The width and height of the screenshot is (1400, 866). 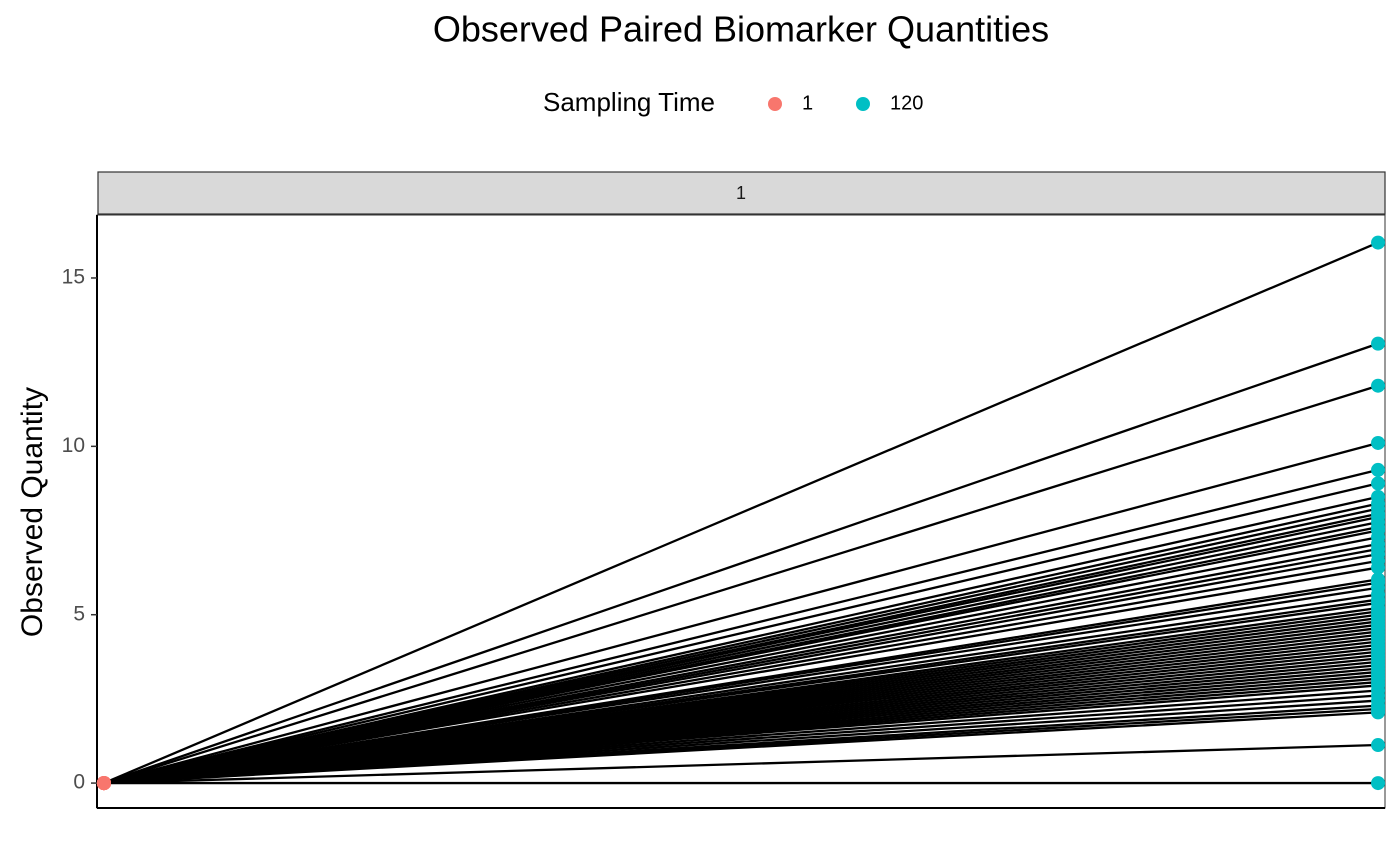 What do you see at coordinates (79, 613) in the screenshot?
I see `y-tick-label: 5` at bounding box center [79, 613].